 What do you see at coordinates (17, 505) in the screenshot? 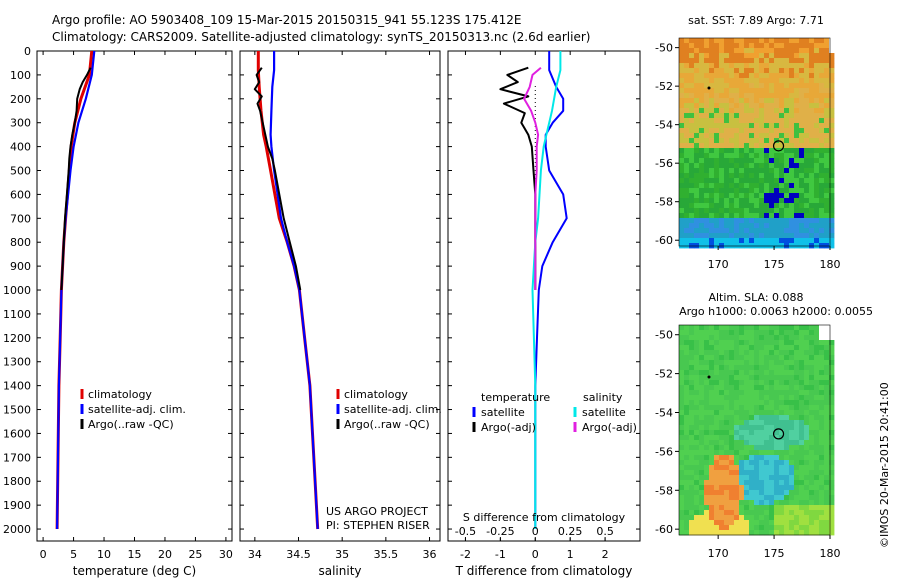
I see `y-tick-label: 1900` at bounding box center [17, 505].